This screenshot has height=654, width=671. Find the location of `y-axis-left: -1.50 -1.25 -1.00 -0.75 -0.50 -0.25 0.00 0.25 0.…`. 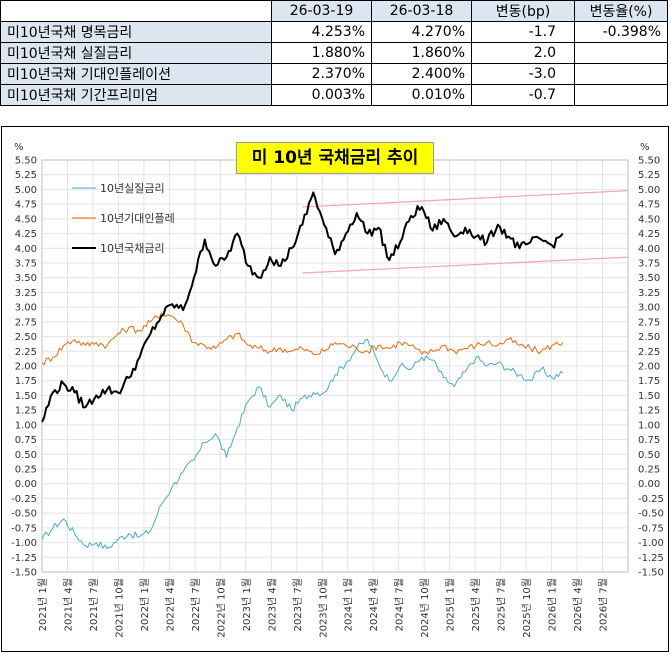

y-axis-left: -1.50 -1.25 -1.00 -0.75 -0.50 -0.25 0.00 0.25 0.… is located at coordinates (24, 367).